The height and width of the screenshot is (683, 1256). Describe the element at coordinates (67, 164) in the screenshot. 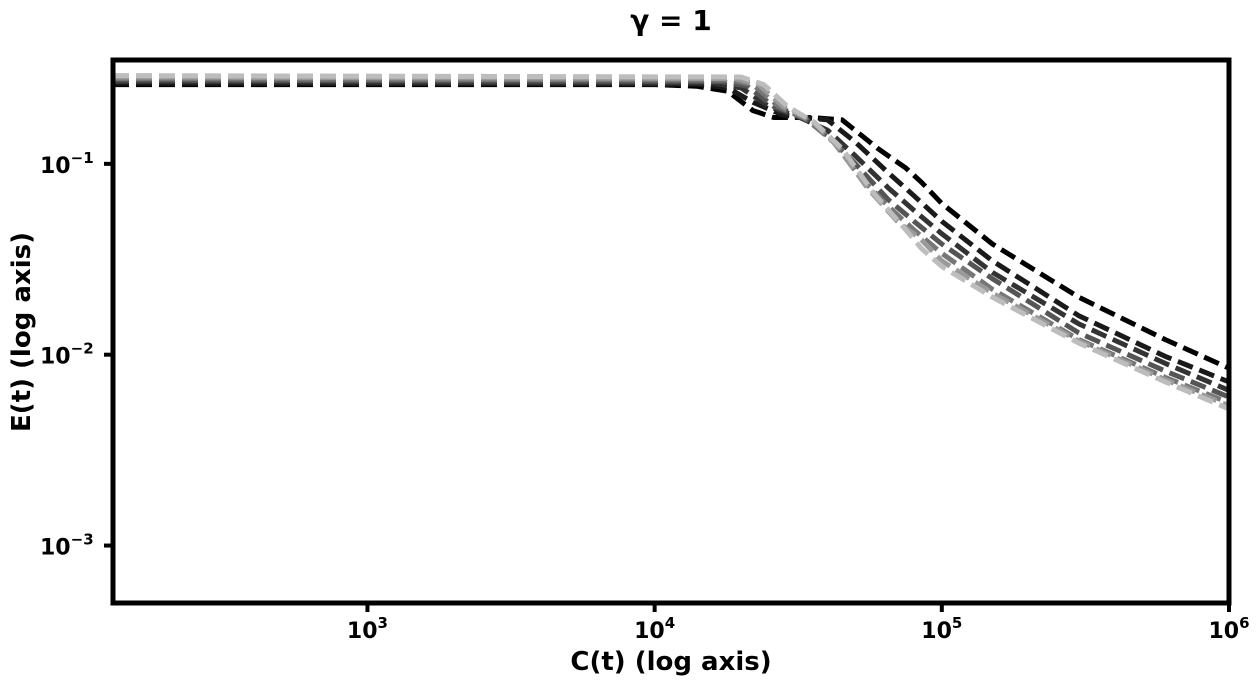

I see `y-tick-label: 10⁻¹` at that location.